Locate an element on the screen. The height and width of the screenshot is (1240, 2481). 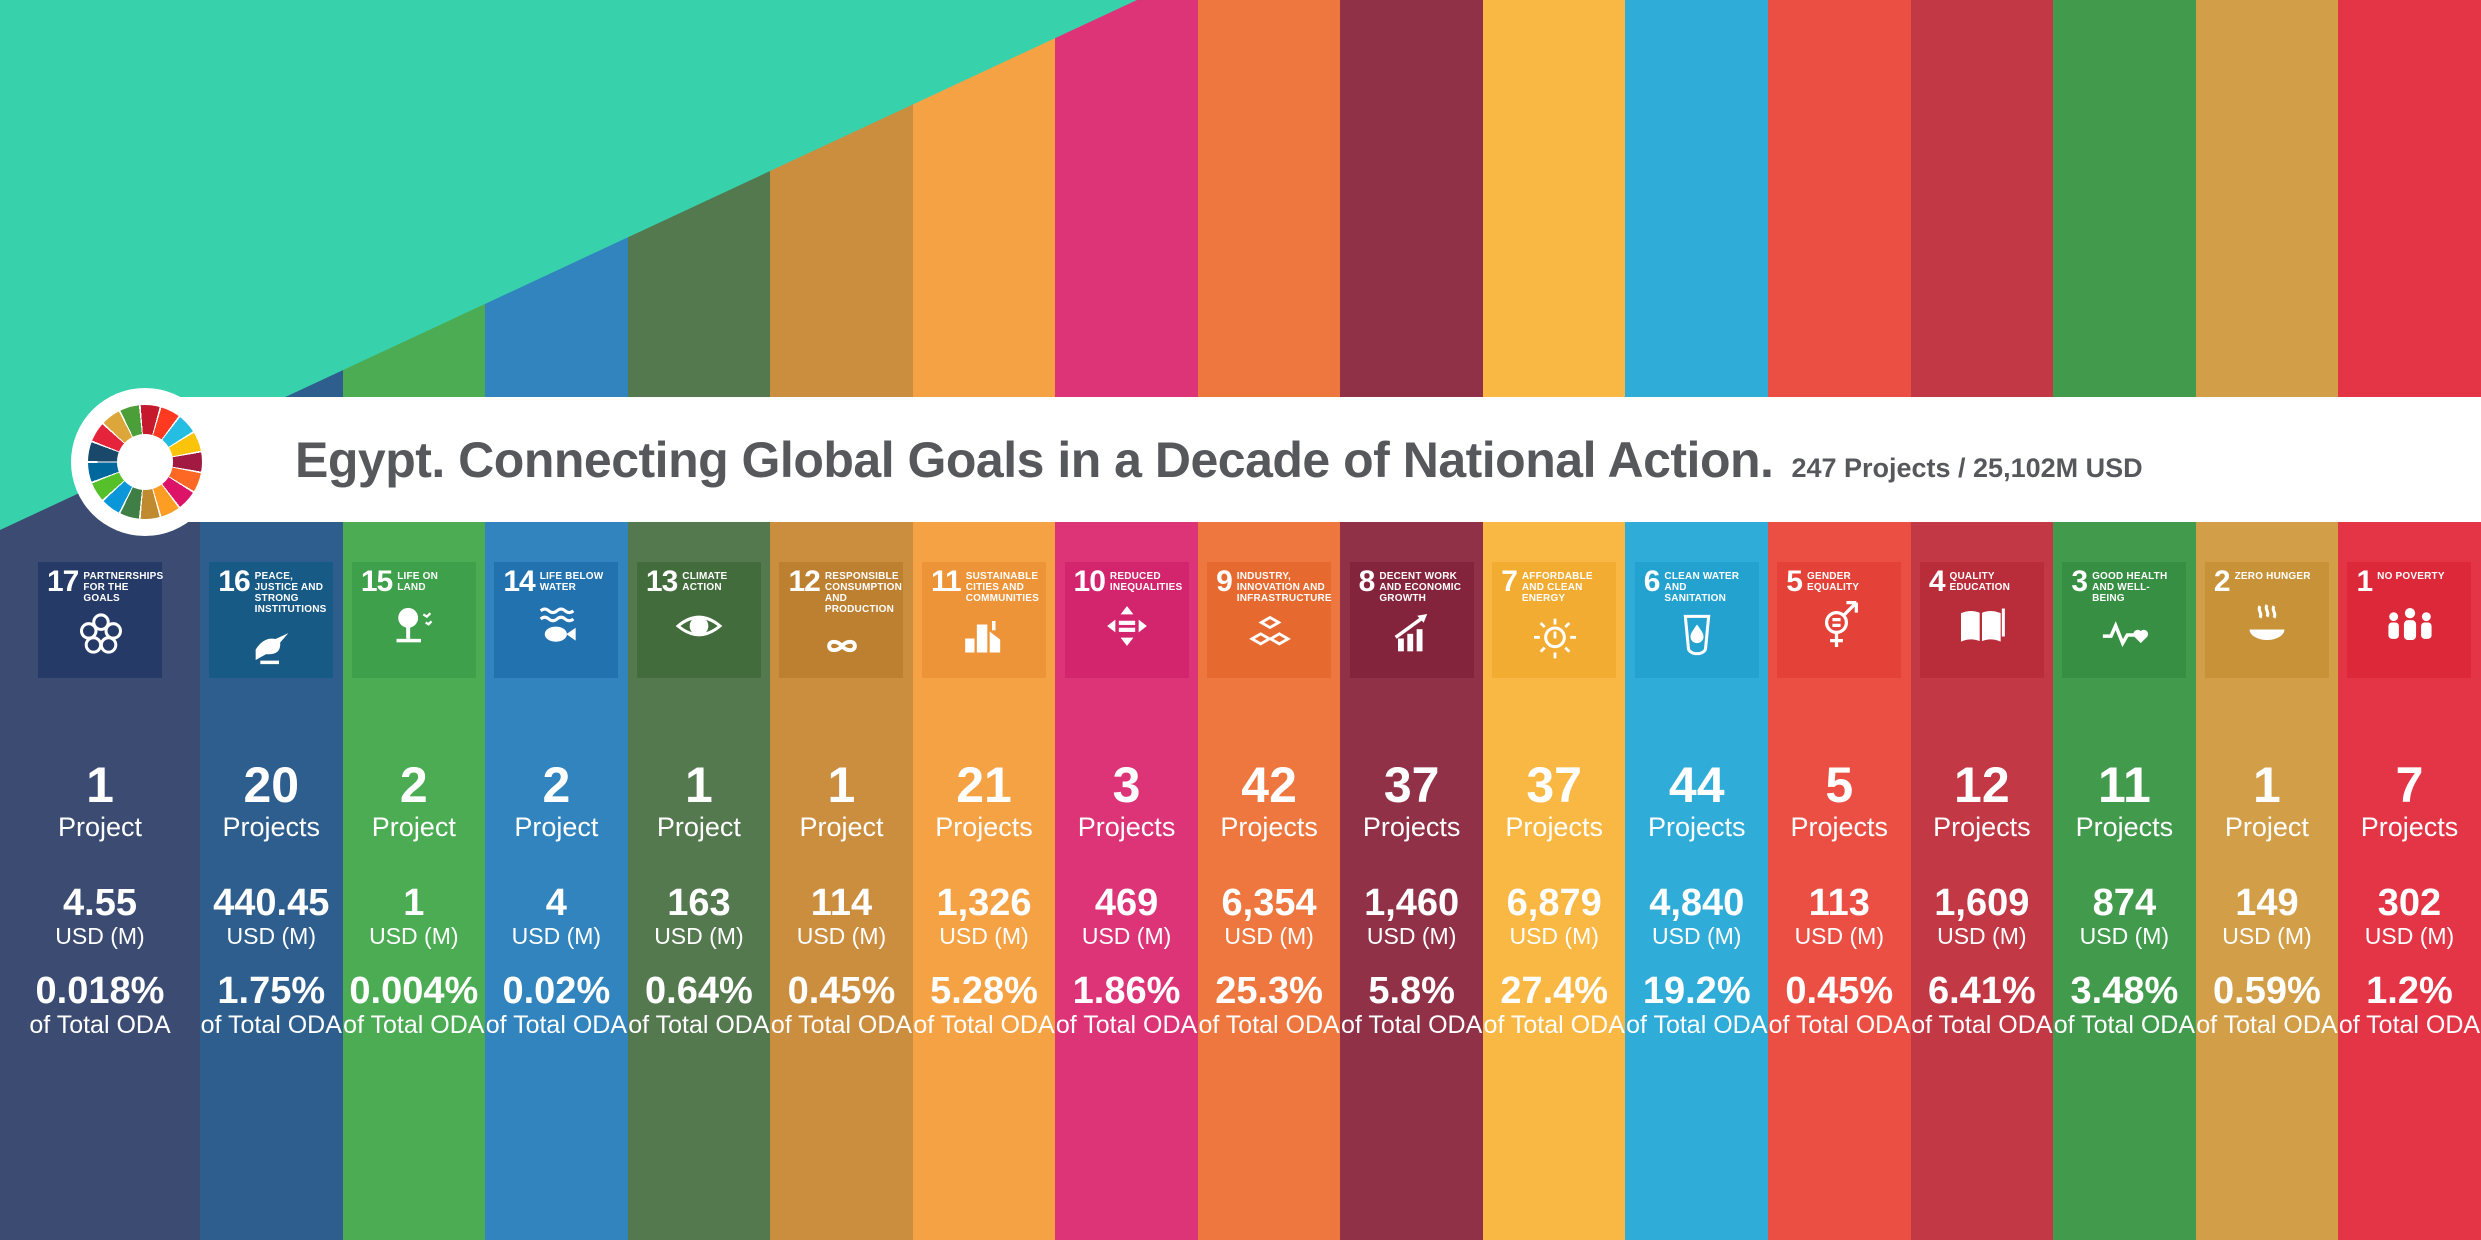
industry-innovation-icon is located at coordinates (1270, 635).